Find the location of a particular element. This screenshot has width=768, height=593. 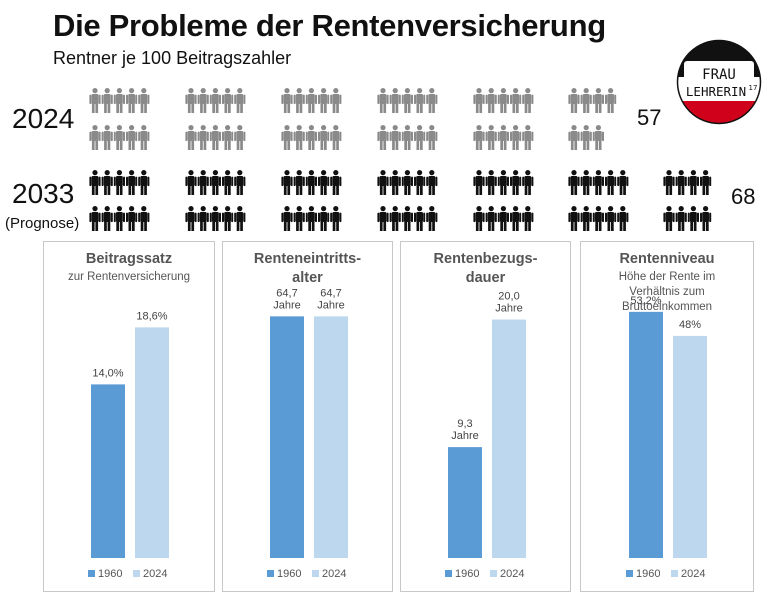

count-2024: 57 is located at coordinates (649, 117).